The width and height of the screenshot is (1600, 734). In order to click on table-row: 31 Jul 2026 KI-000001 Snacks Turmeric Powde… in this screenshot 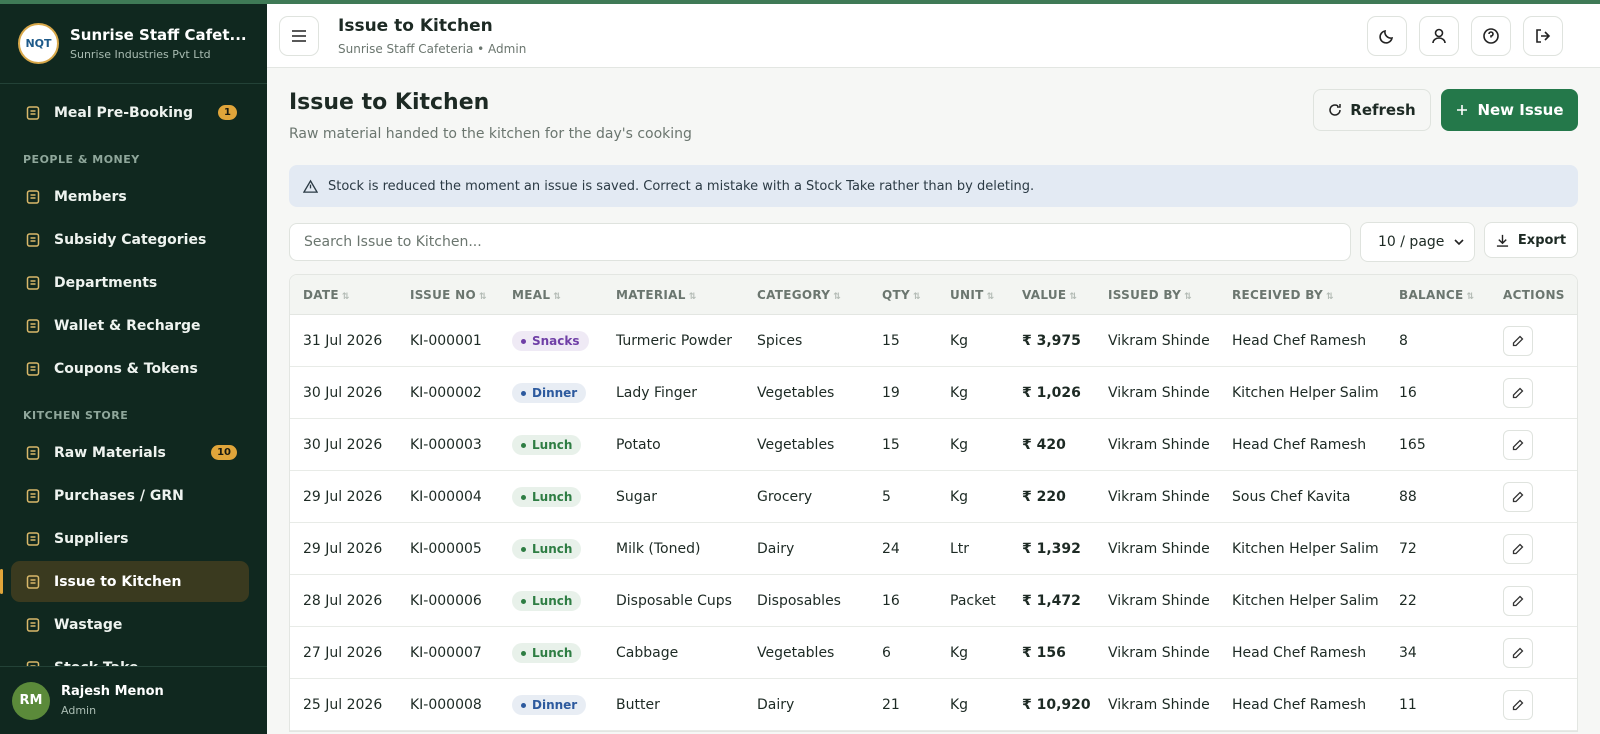, I will do `click(933, 341)`.